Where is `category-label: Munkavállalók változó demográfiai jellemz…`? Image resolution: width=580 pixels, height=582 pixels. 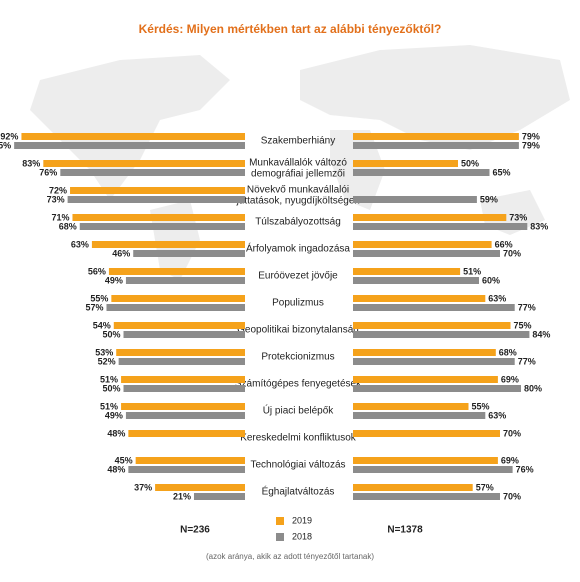 category-label: Munkavállalók változó demográfiai jellemz… is located at coordinates (298, 168).